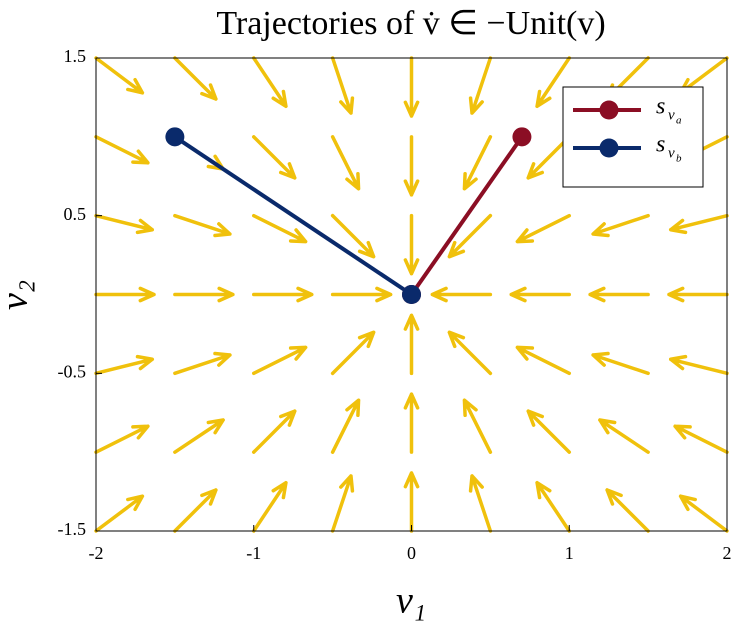  What do you see at coordinates (253, 553) in the screenshot?
I see `x-tick-label: -1` at bounding box center [253, 553].